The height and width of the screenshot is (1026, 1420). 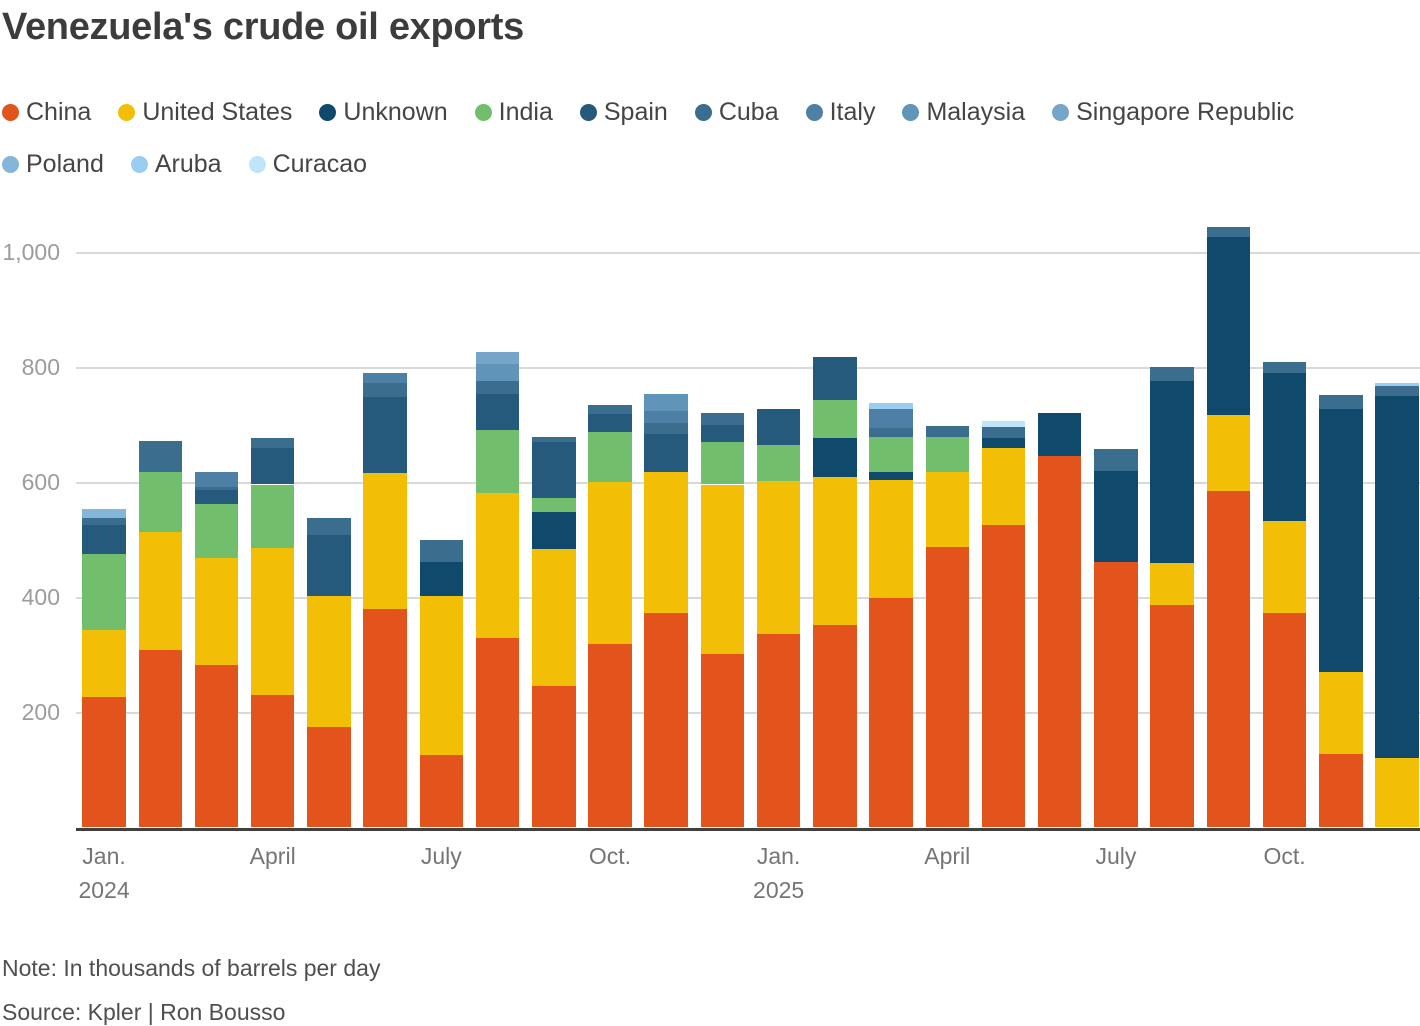 I want to click on bar-april-2024-united-states, so click(x=272, y=622).